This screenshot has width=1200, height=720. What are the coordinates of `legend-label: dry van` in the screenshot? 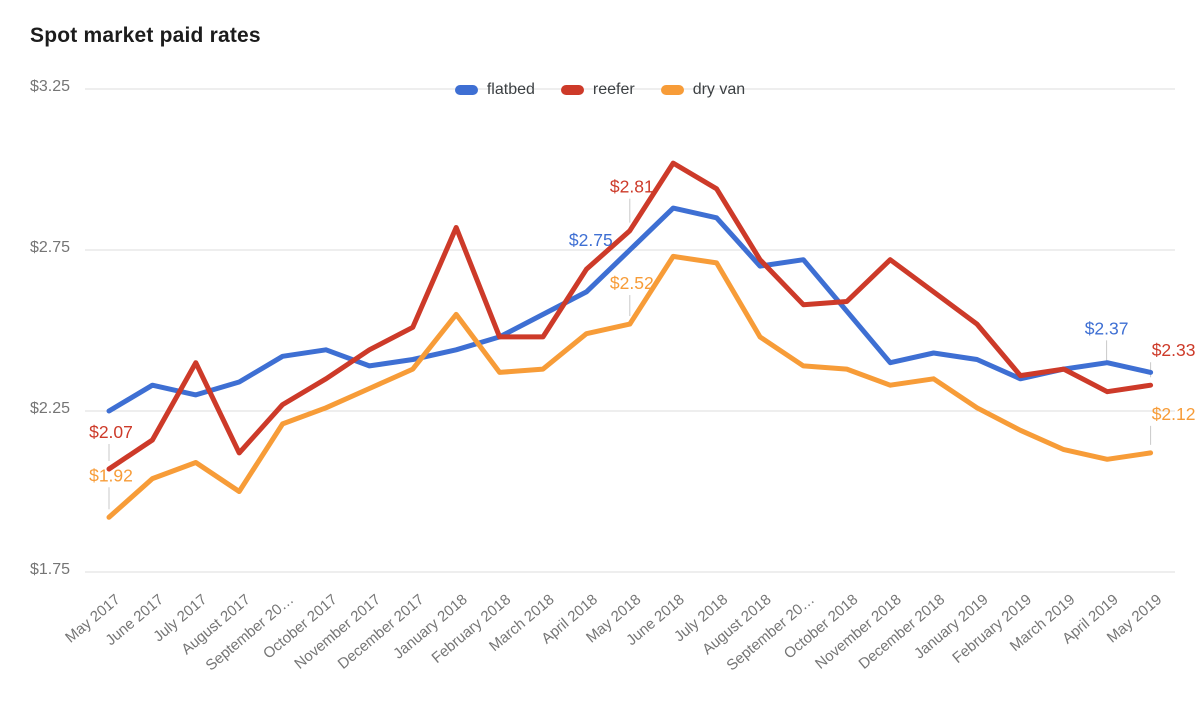 It's located at (719, 89).